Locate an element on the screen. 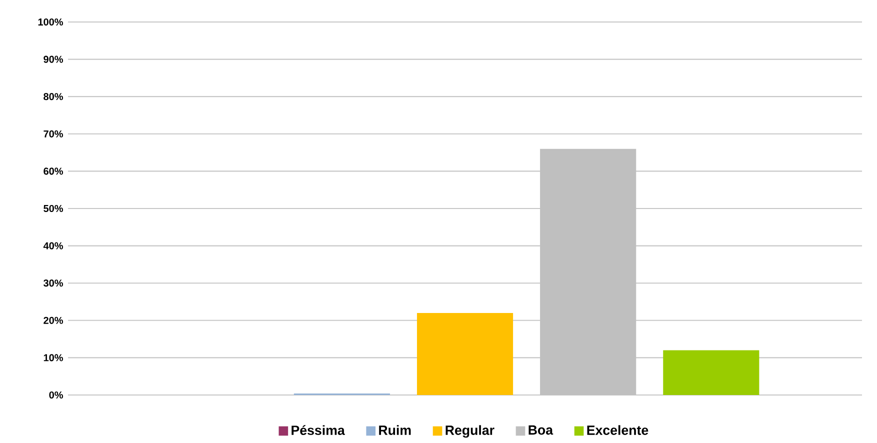 Image resolution: width=877 pixels, height=443 pixels. legend-label: Péssima is located at coordinates (318, 430).